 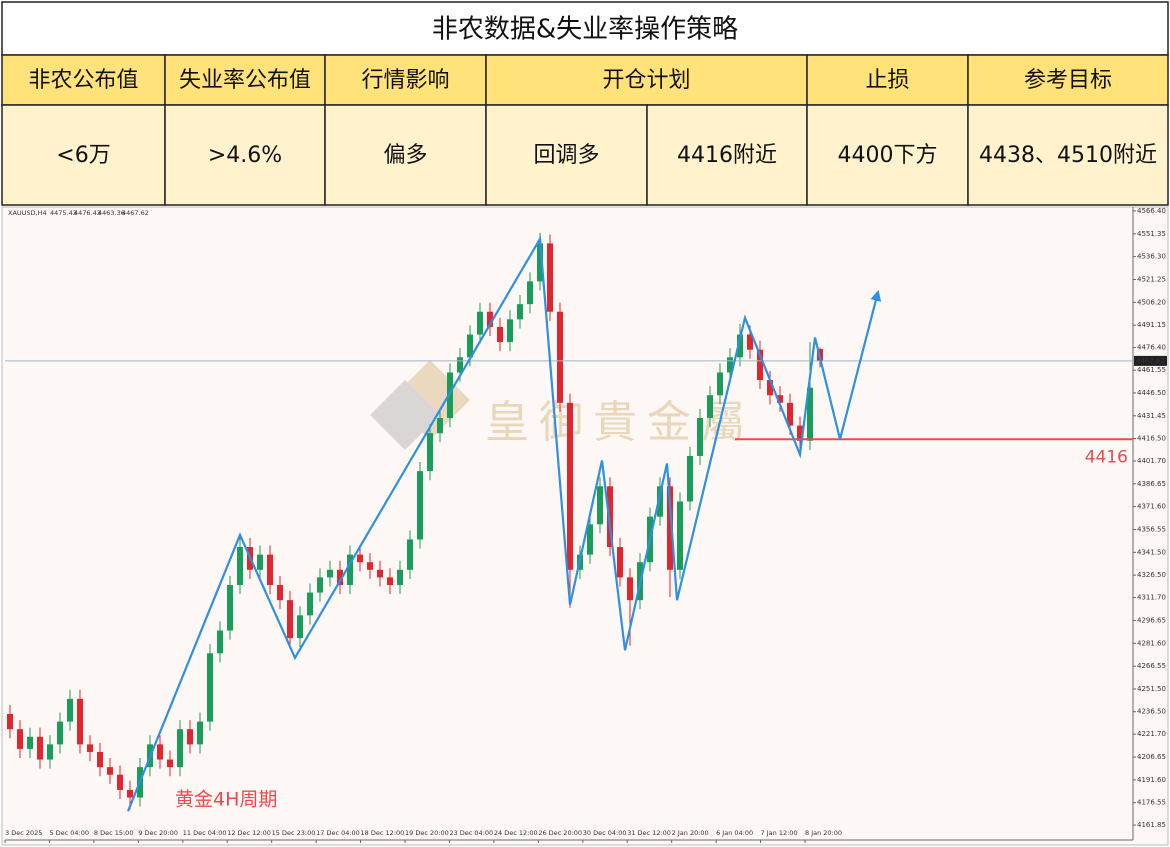 What do you see at coordinates (427, 833) in the screenshot?
I see `x-tick-label: 19 Dec 20:00` at bounding box center [427, 833].